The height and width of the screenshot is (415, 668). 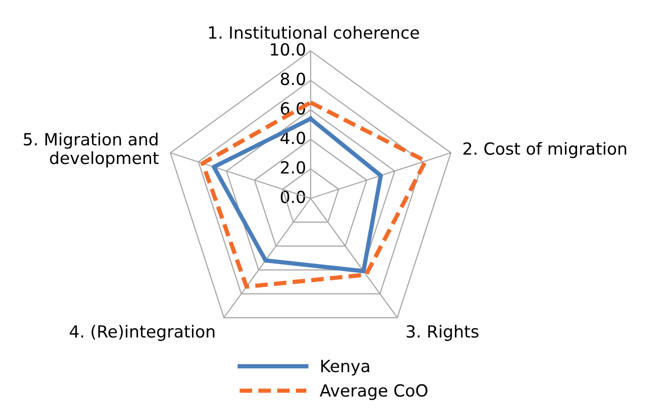 I want to click on y-tick-label: 2.0, so click(x=293, y=167).